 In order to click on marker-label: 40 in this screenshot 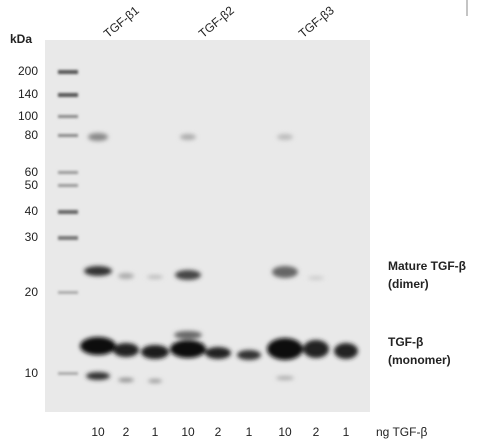, I will do `click(32, 211)`.